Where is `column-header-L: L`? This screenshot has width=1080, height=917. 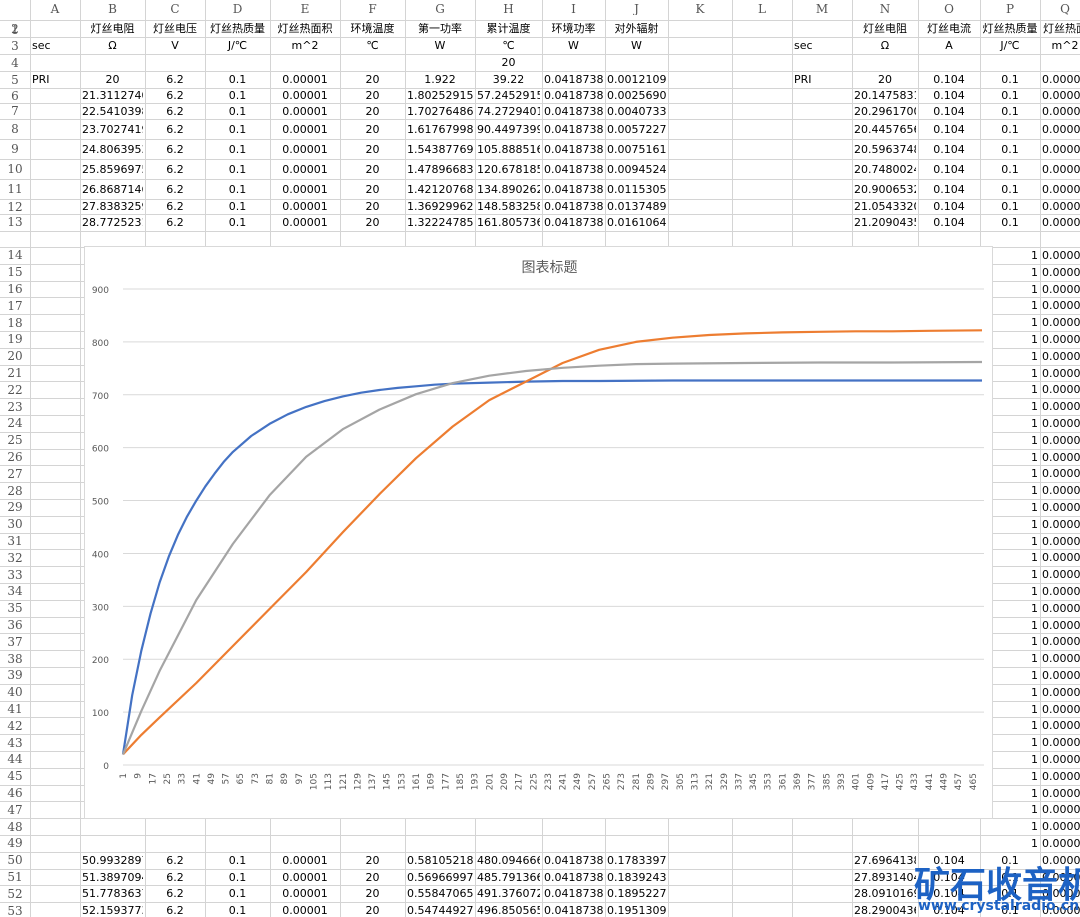
column-header-L: L is located at coordinates (762, 9).